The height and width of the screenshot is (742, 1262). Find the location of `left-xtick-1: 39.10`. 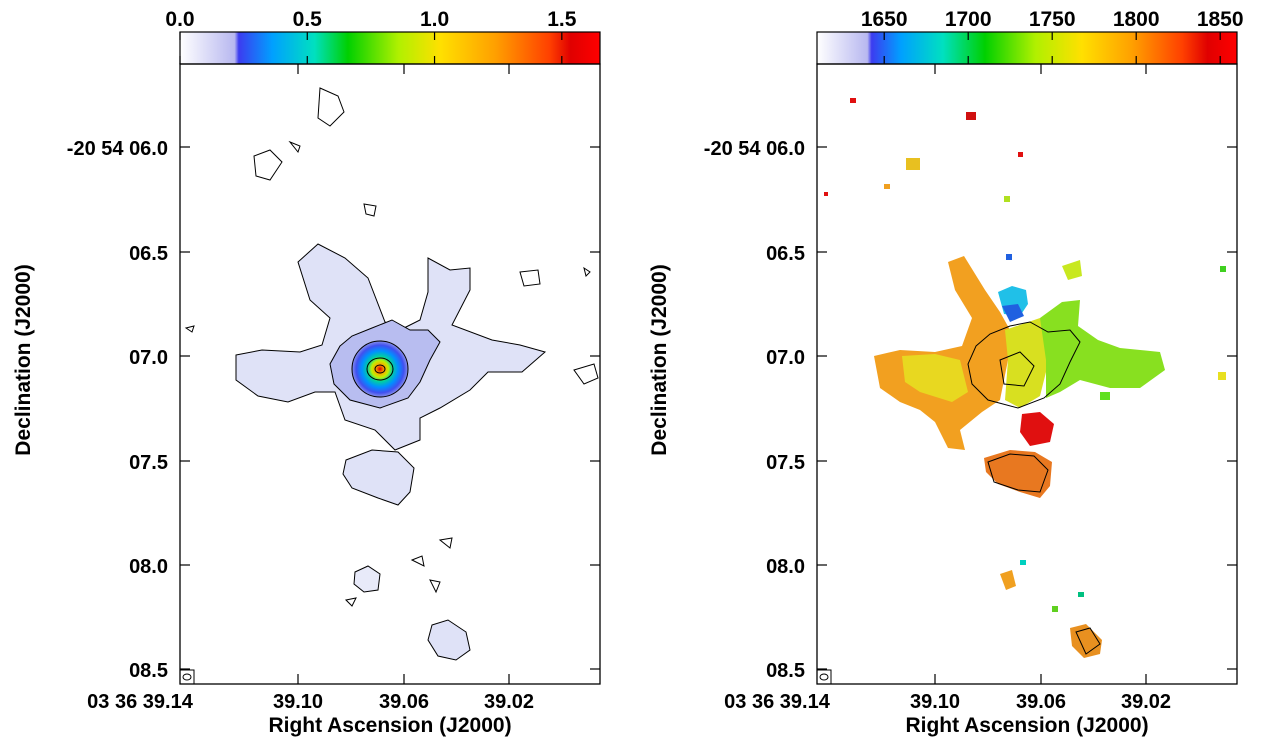

left-xtick-1: 39.10 is located at coordinates (298, 702).